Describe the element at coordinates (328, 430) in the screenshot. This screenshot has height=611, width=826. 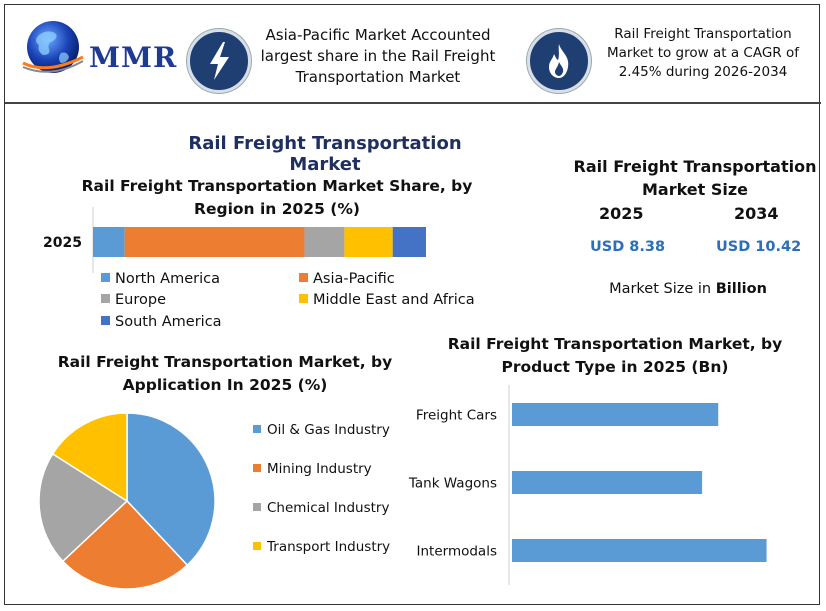
I see `legend-label: Oil & Gas Industry` at that location.